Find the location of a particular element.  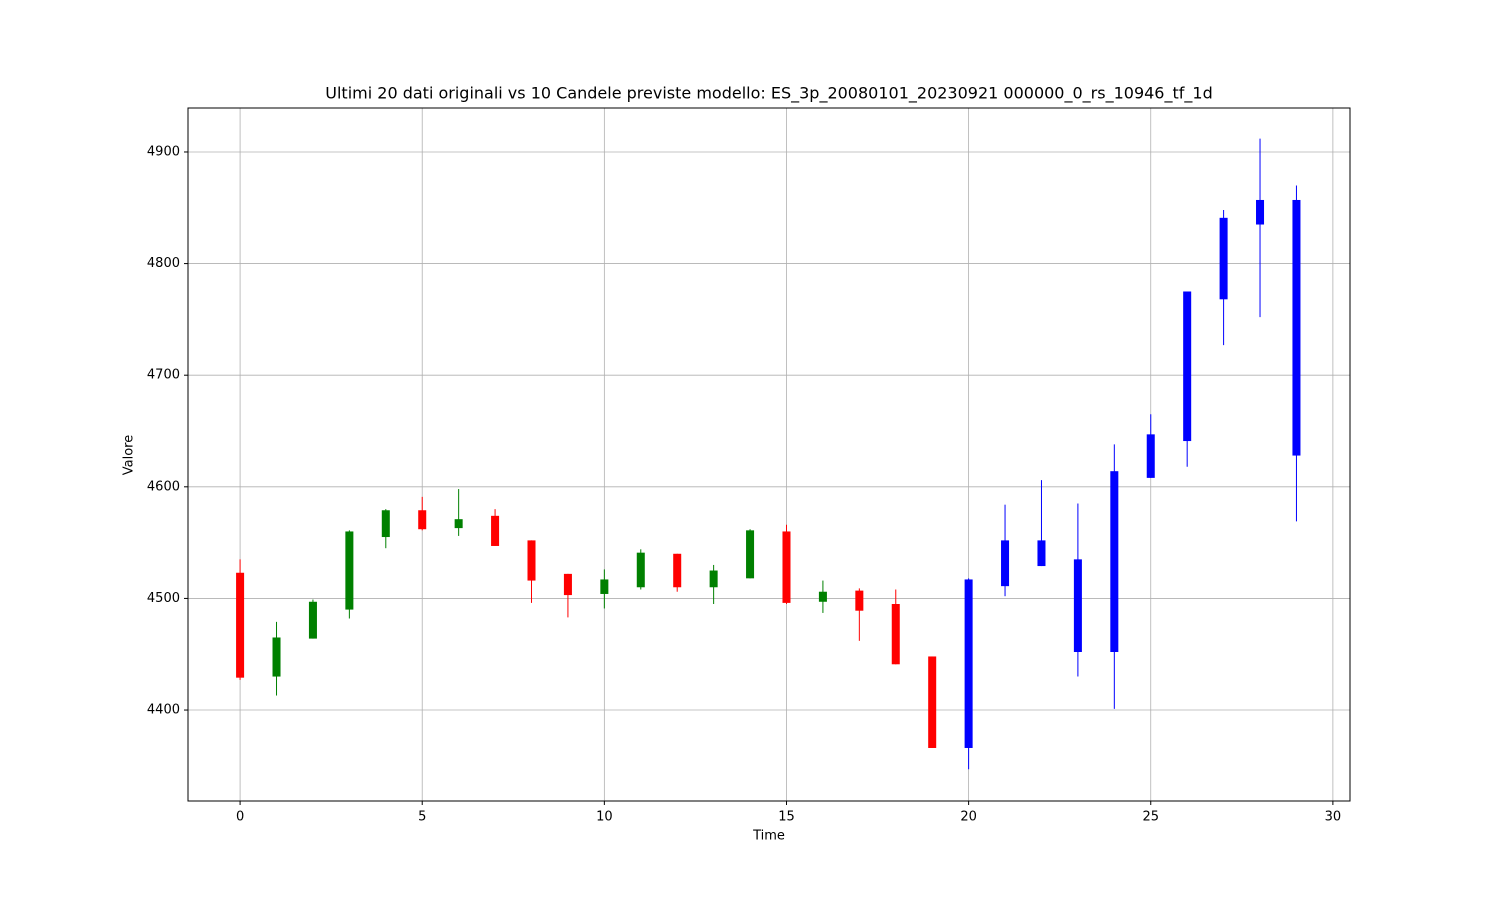

x-tick-label: 20 is located at coordinates (968, 817).